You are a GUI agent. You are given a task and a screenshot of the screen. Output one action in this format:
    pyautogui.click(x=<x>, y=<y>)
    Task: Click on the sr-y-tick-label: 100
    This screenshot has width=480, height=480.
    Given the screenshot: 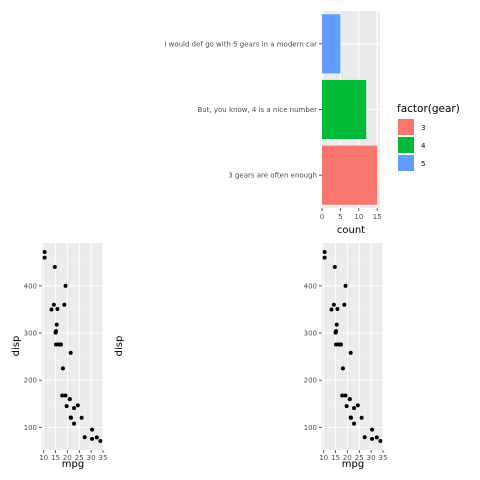 What is the action you would take?
    pyautogui.click(x=310, y=428)
    